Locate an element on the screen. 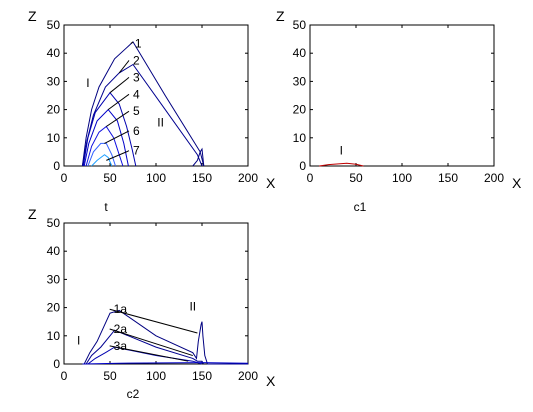 The height and width of the screenshot is (412, 533). curve-label: 2a is located at coordinates (121, 329).